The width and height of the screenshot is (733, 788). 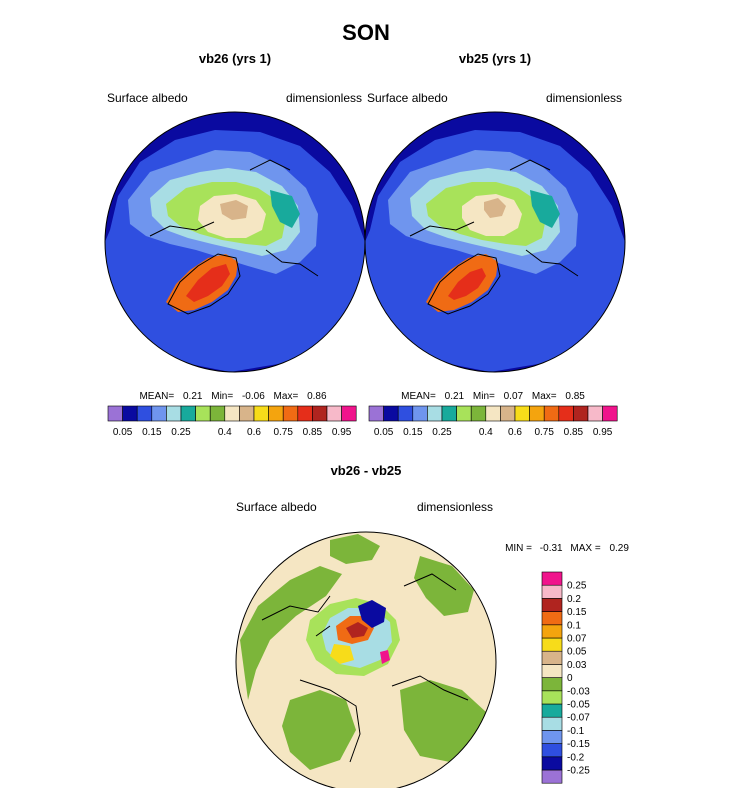 I want to click on panel-vb26-map, so click(x=235, y=242).